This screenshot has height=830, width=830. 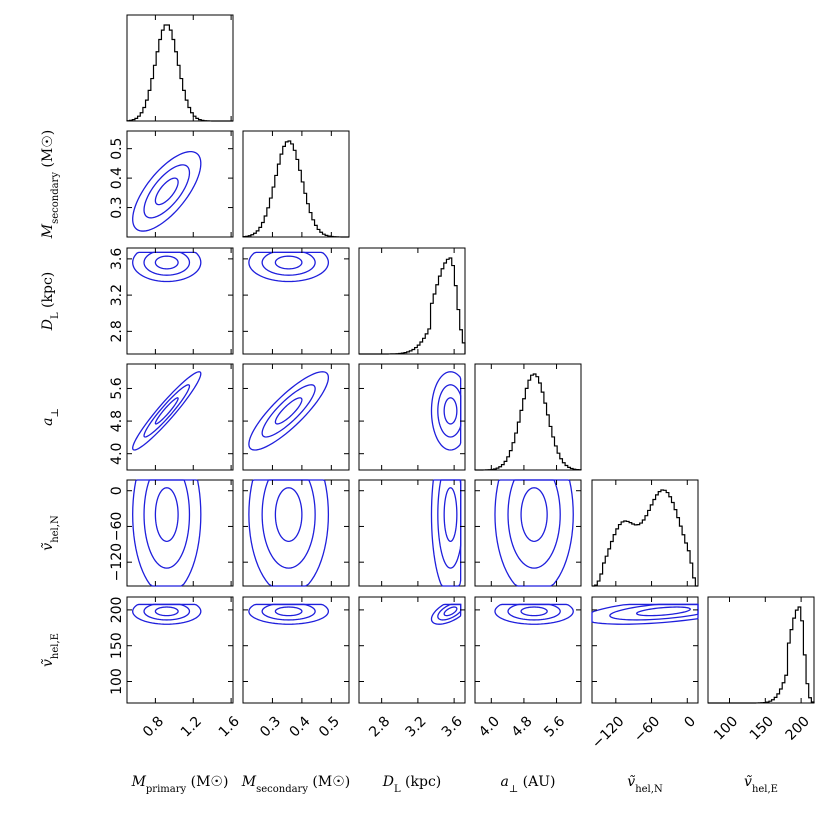 I want to click on x-tick-label-mp: 1.6, so click(x=229, y=726).